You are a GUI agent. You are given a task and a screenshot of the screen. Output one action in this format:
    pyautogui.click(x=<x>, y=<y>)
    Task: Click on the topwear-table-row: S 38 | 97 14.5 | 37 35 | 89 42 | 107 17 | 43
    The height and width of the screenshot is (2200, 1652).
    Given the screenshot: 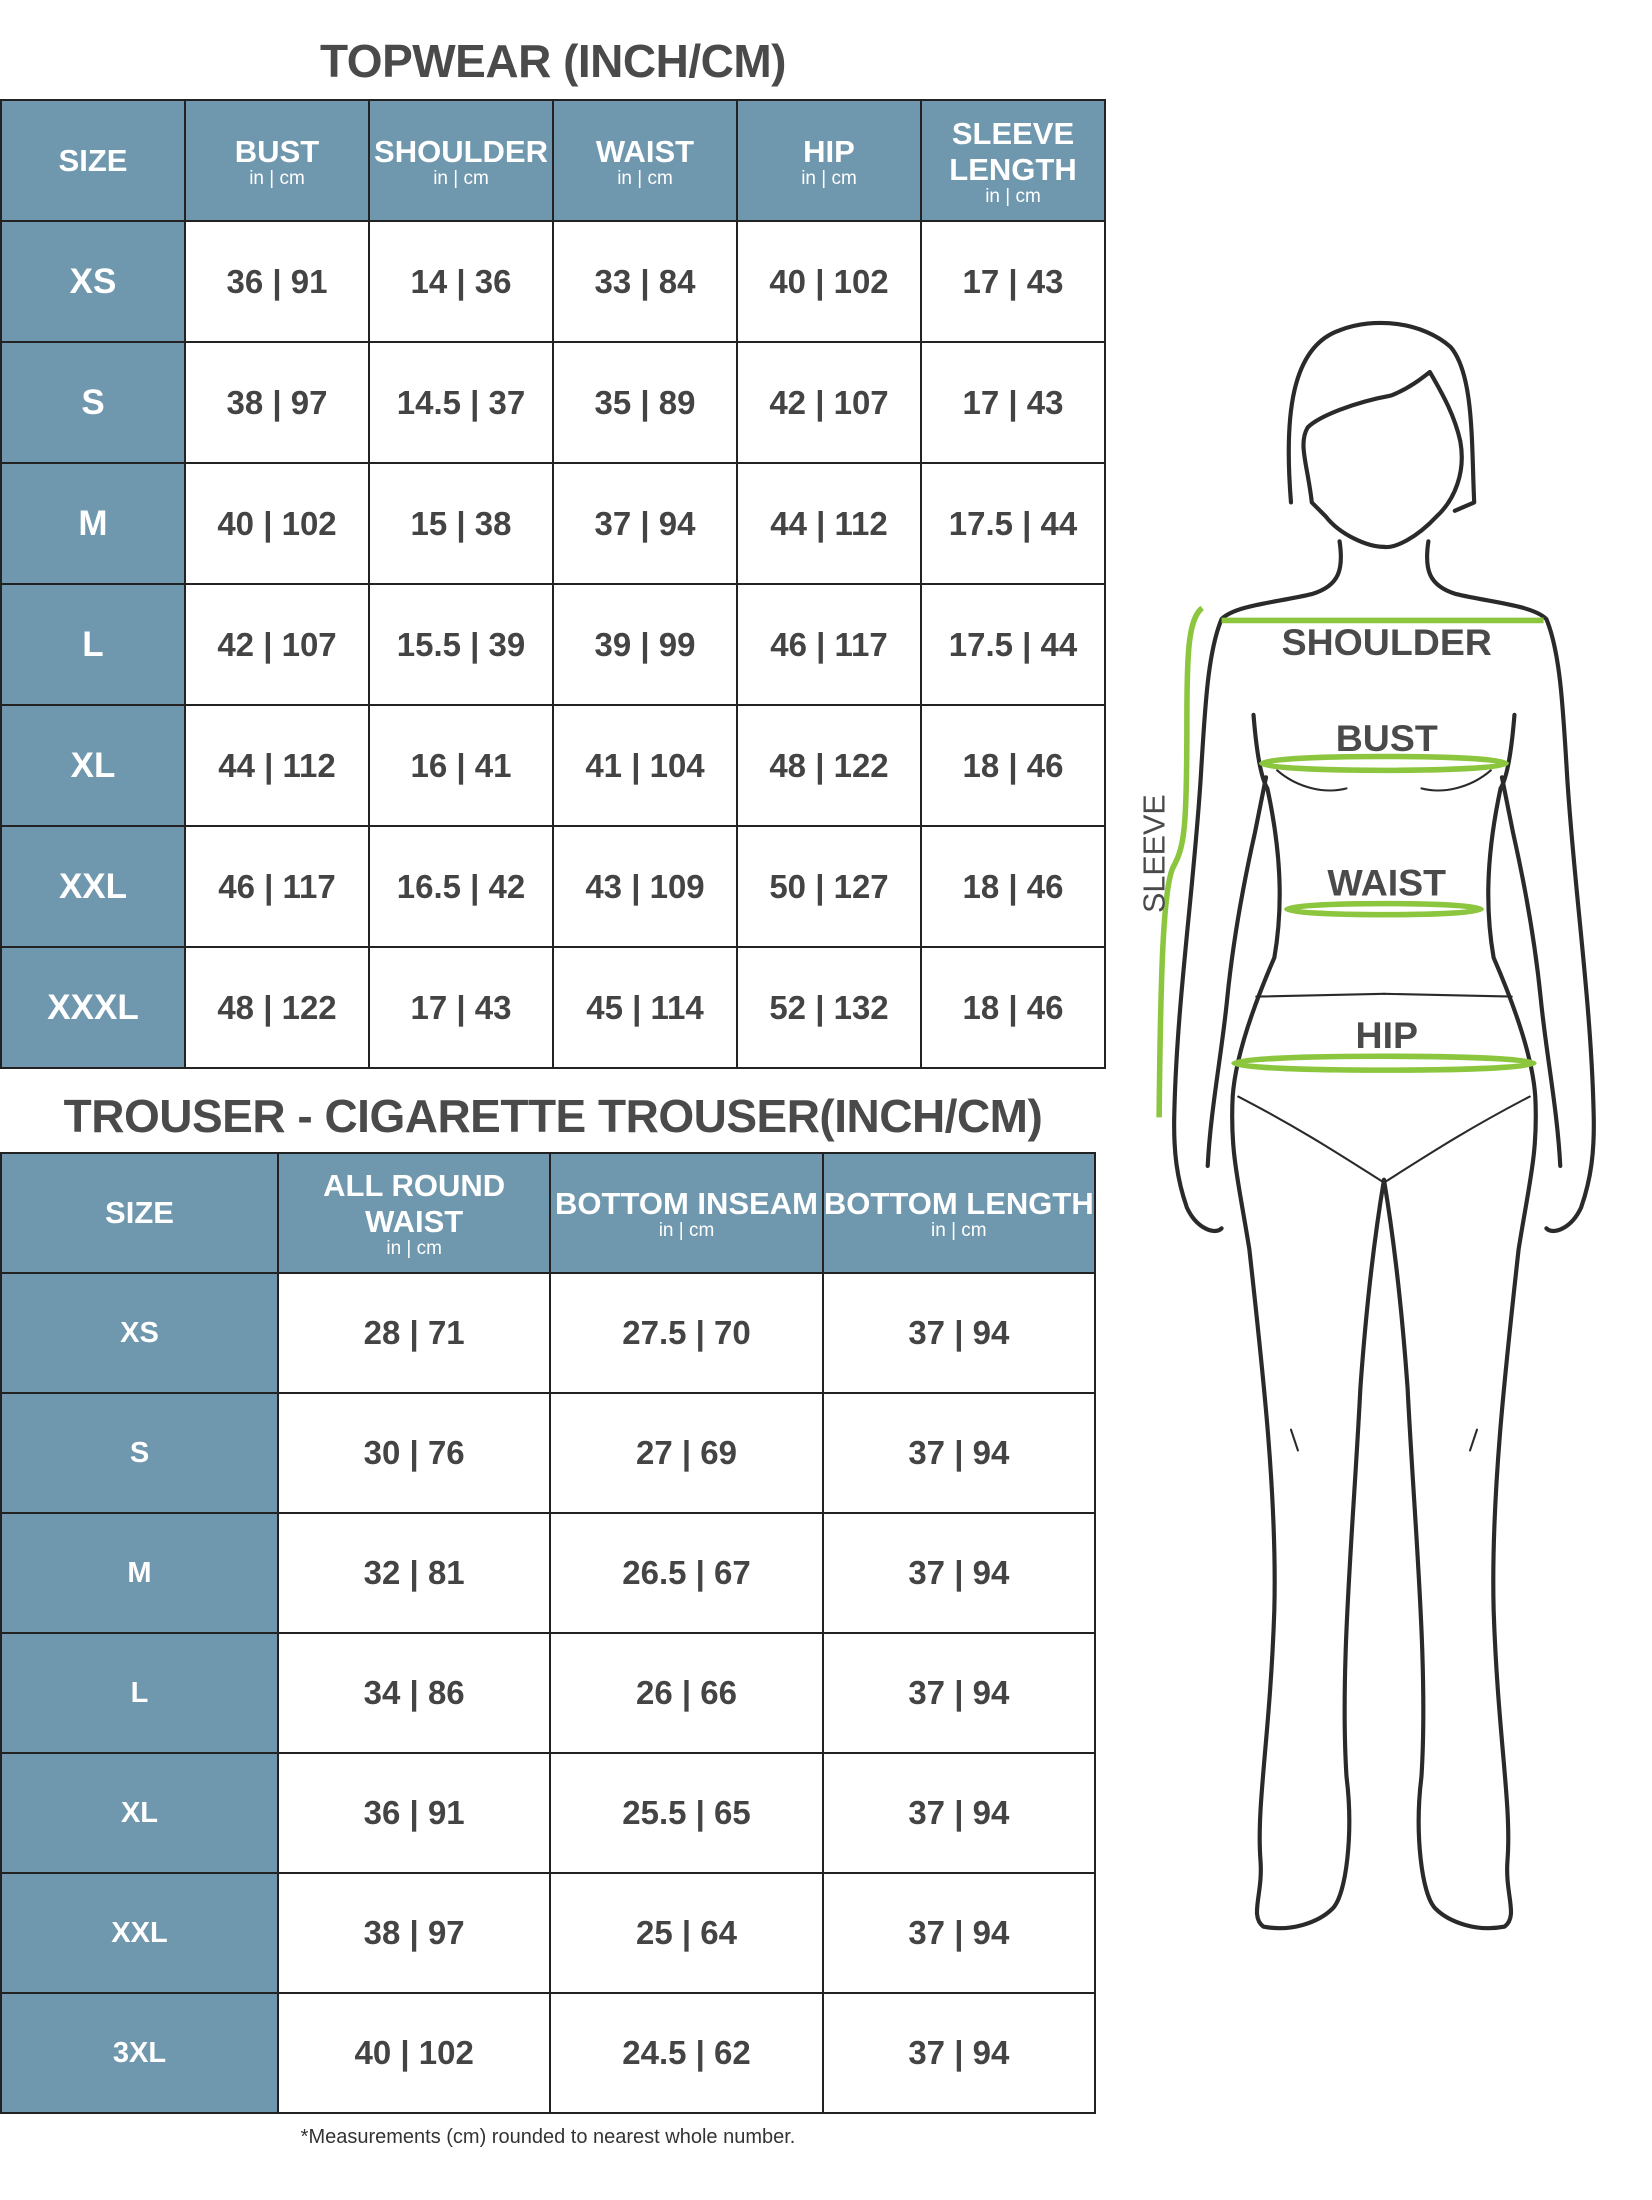 What is the action you would take?
    pyautogui.click(x=553, y=402)
    